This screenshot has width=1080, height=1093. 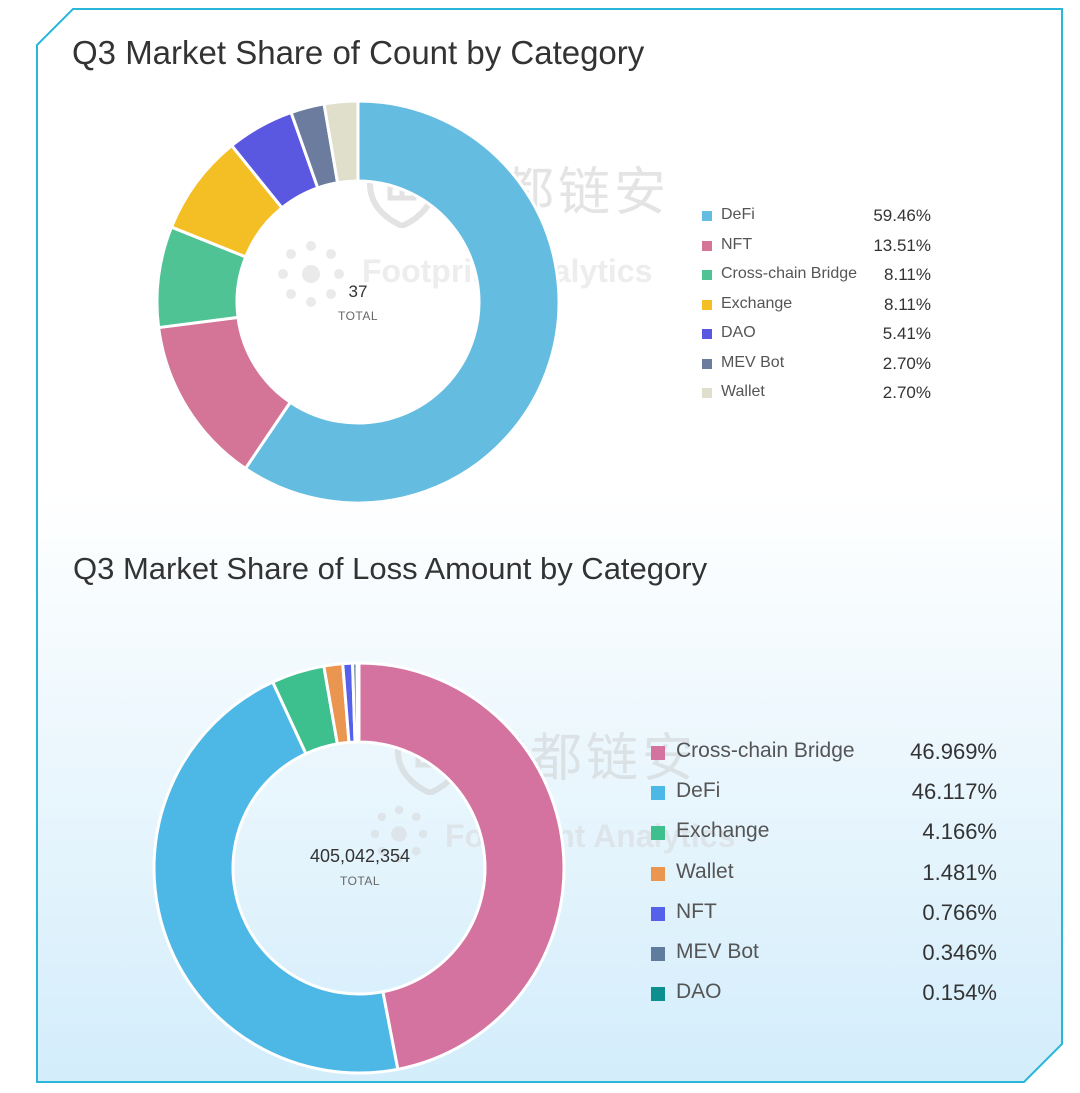 What do you see at coordinates (954, 792) in the screenshot?
I see `legend-value: 46.117%` at bounding box center [954, 792].